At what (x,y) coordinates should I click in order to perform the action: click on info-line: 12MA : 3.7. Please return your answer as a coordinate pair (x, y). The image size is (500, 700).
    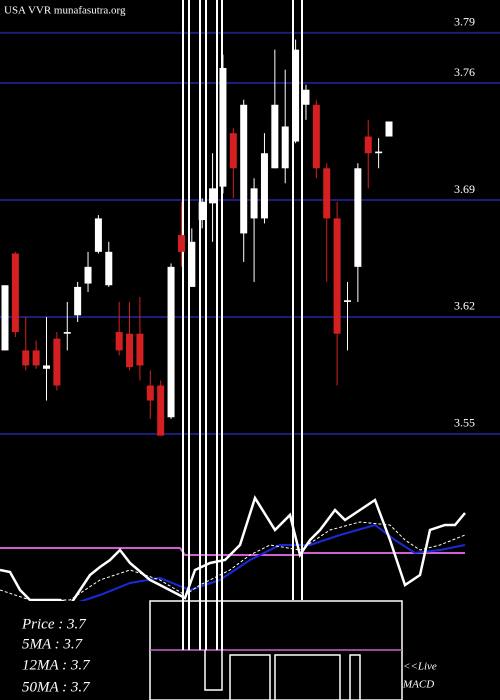
    Looking at the image, I should click on (56, 665).